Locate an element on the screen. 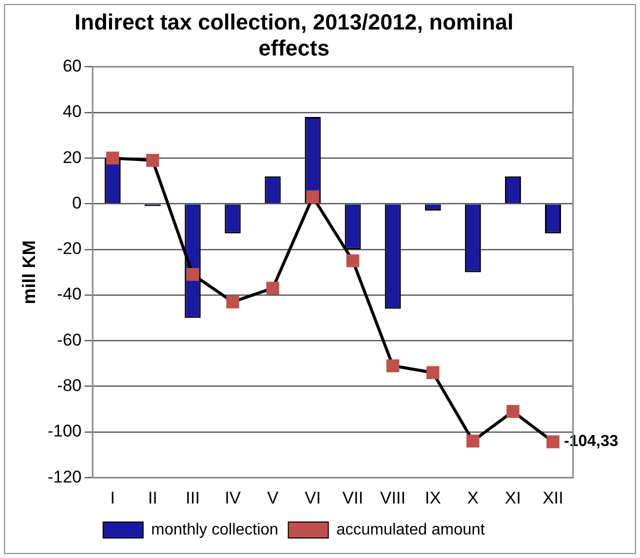  y-tick-label: -80 is located at coordinates (69, 385).